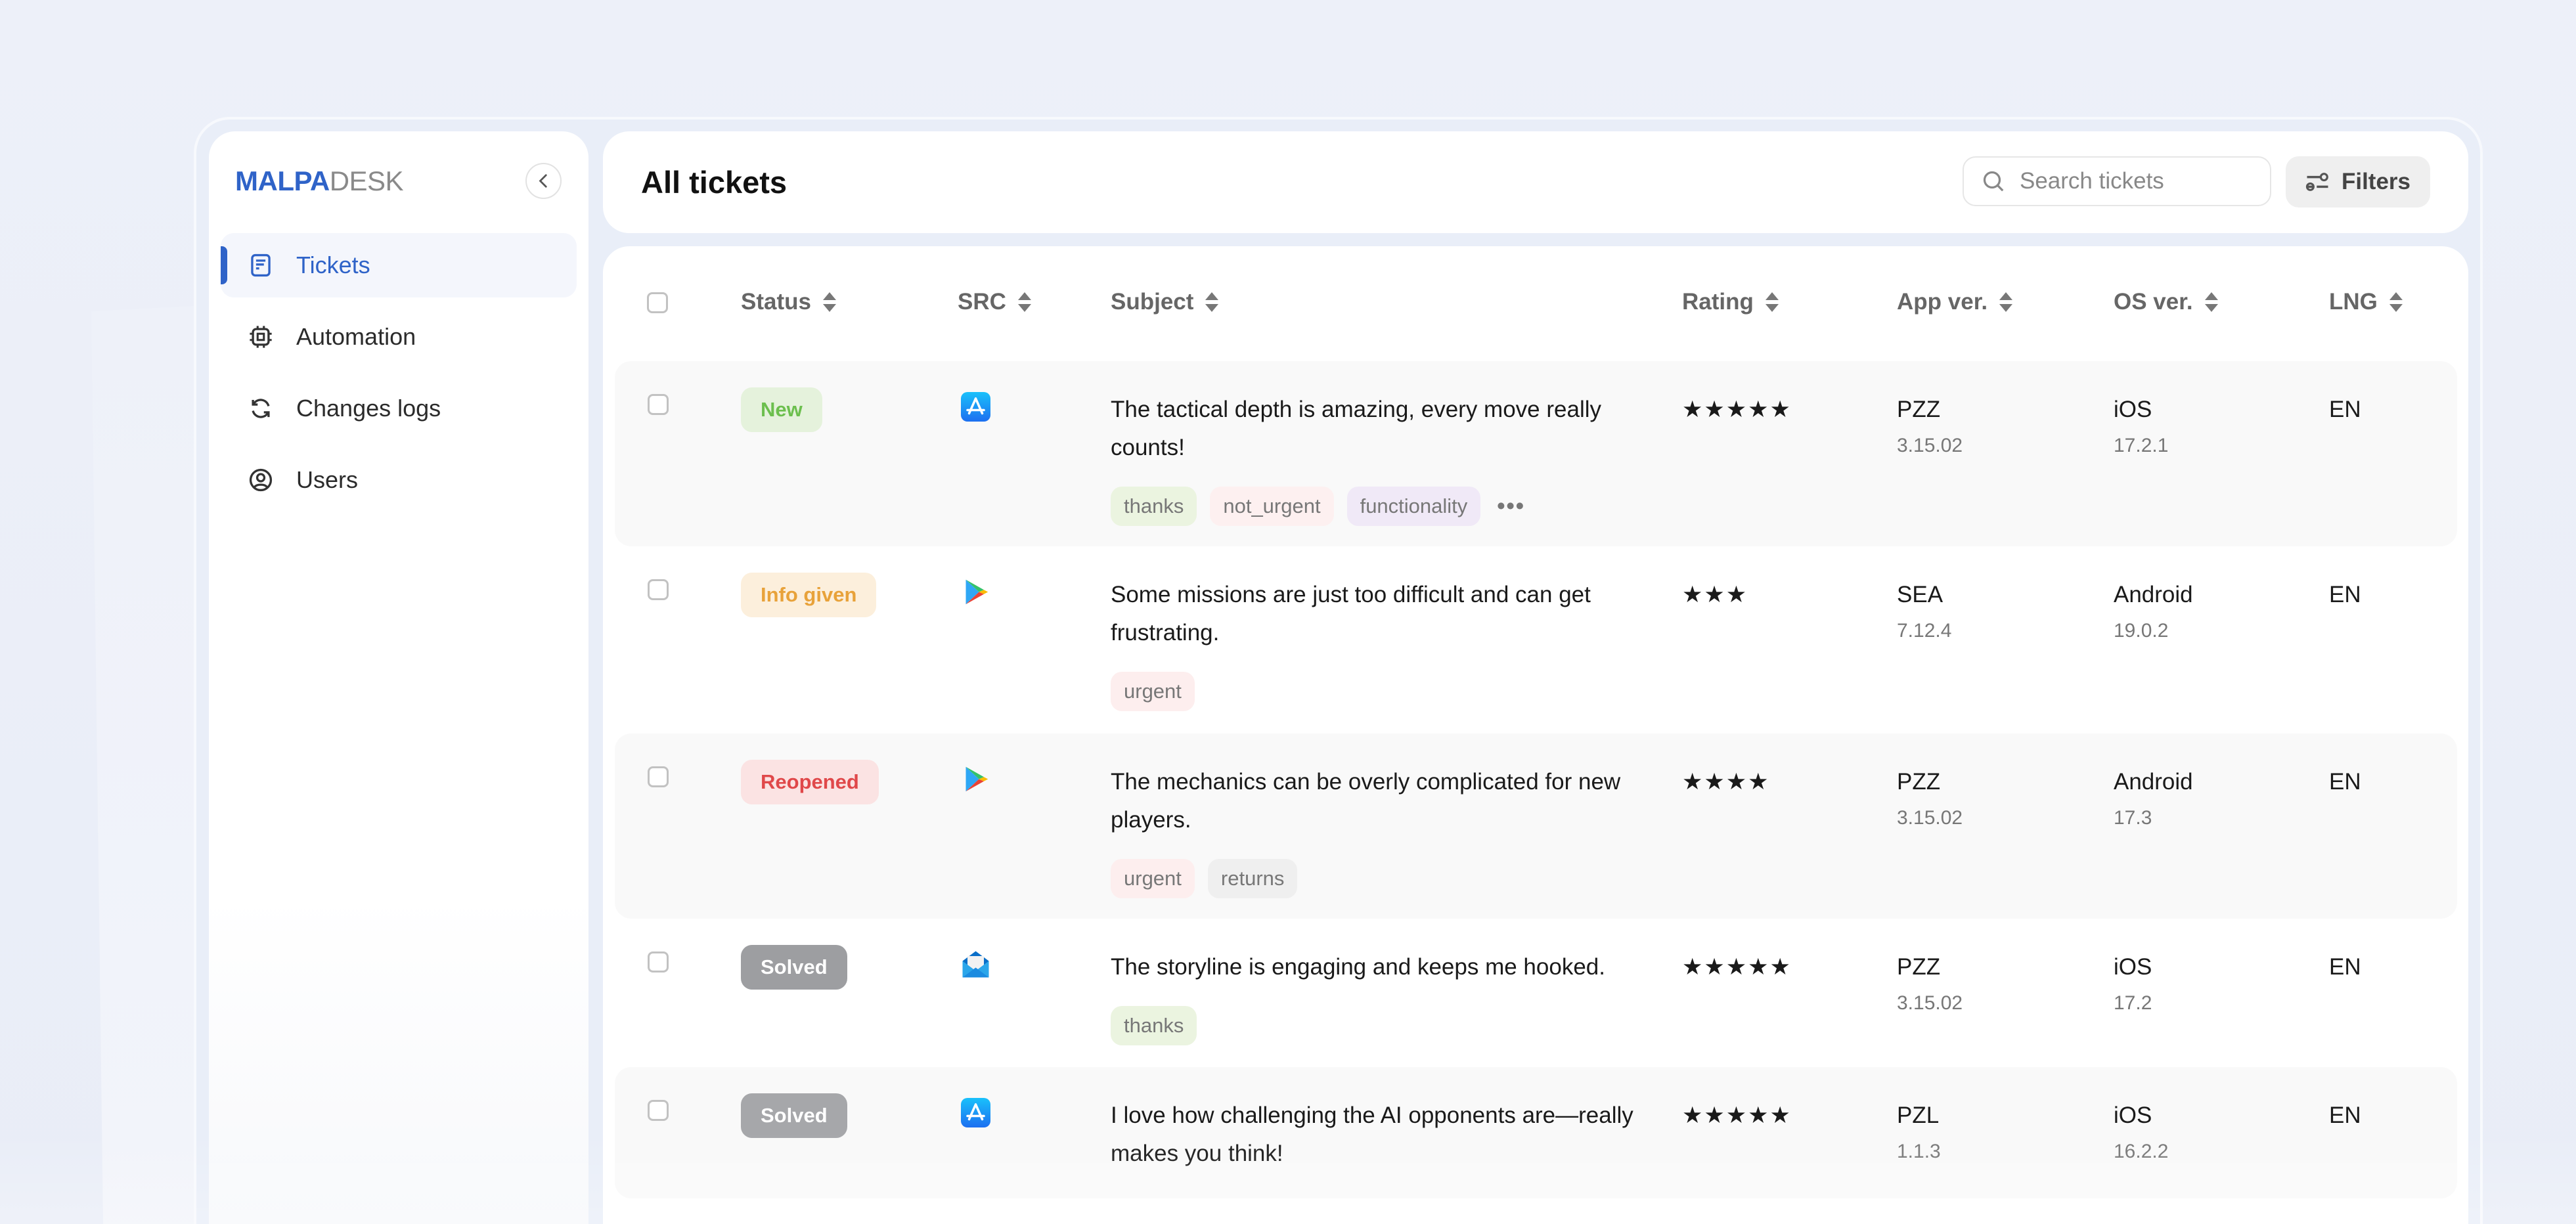  I want to click on os-version-cell: Android 17.3, so click(2153, 798).